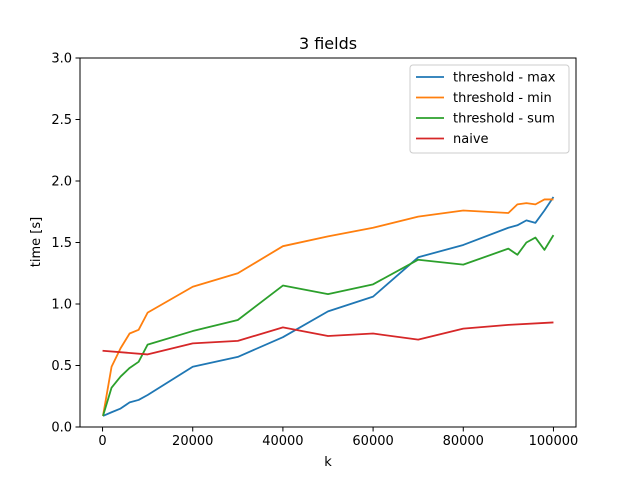 Image resolution: width=640 pixels, height=480 pixels. What do you see at coordinates (61, 428) in the screenshot?
I see `y-tick-label: 0.0` at bounding box center [61, 428].